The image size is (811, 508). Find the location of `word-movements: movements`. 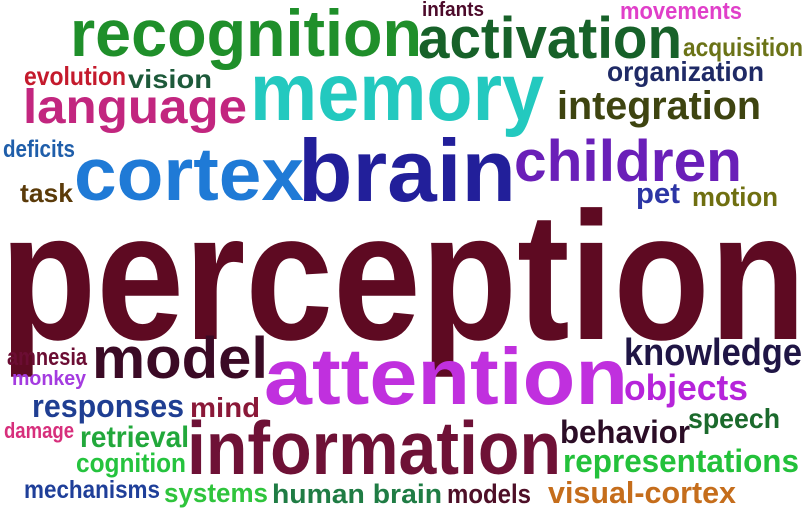

word-movements: movements is located at coordinates (681, 12).